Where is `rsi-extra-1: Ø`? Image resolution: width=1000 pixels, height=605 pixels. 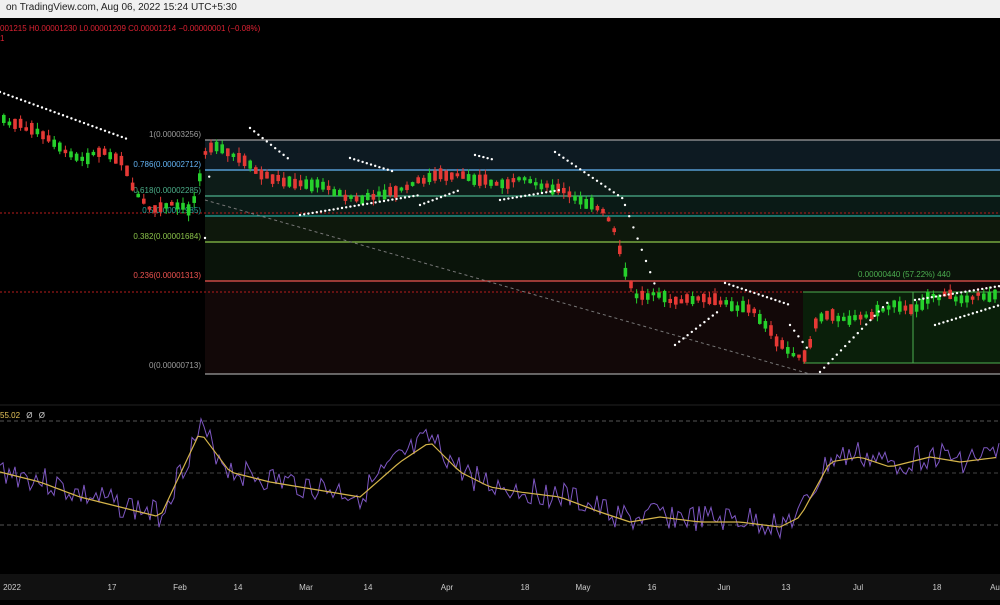 rsi-extra-1: Ø is located at coordinates (29, 415).